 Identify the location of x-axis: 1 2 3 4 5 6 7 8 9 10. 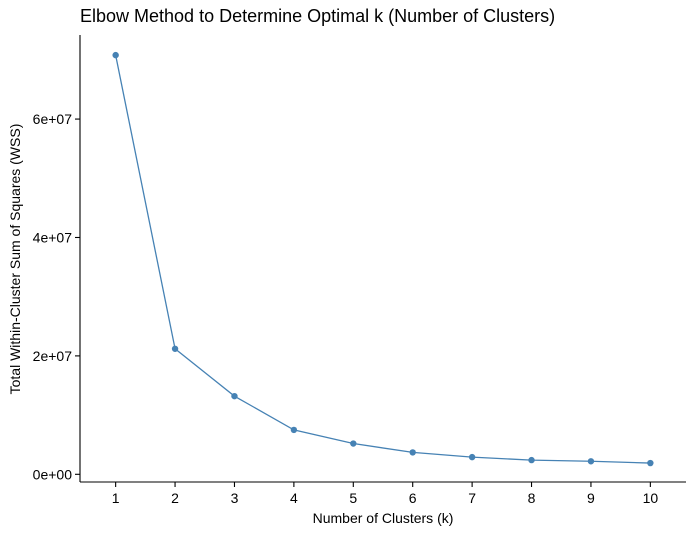
(383, 493).